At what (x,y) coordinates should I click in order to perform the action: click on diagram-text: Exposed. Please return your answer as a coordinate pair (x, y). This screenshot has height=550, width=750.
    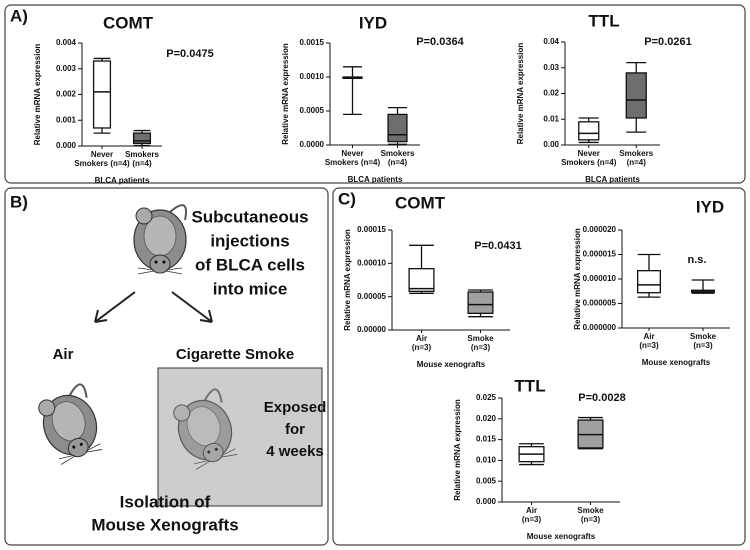
    Looking at the image, I should click on (295, 407).